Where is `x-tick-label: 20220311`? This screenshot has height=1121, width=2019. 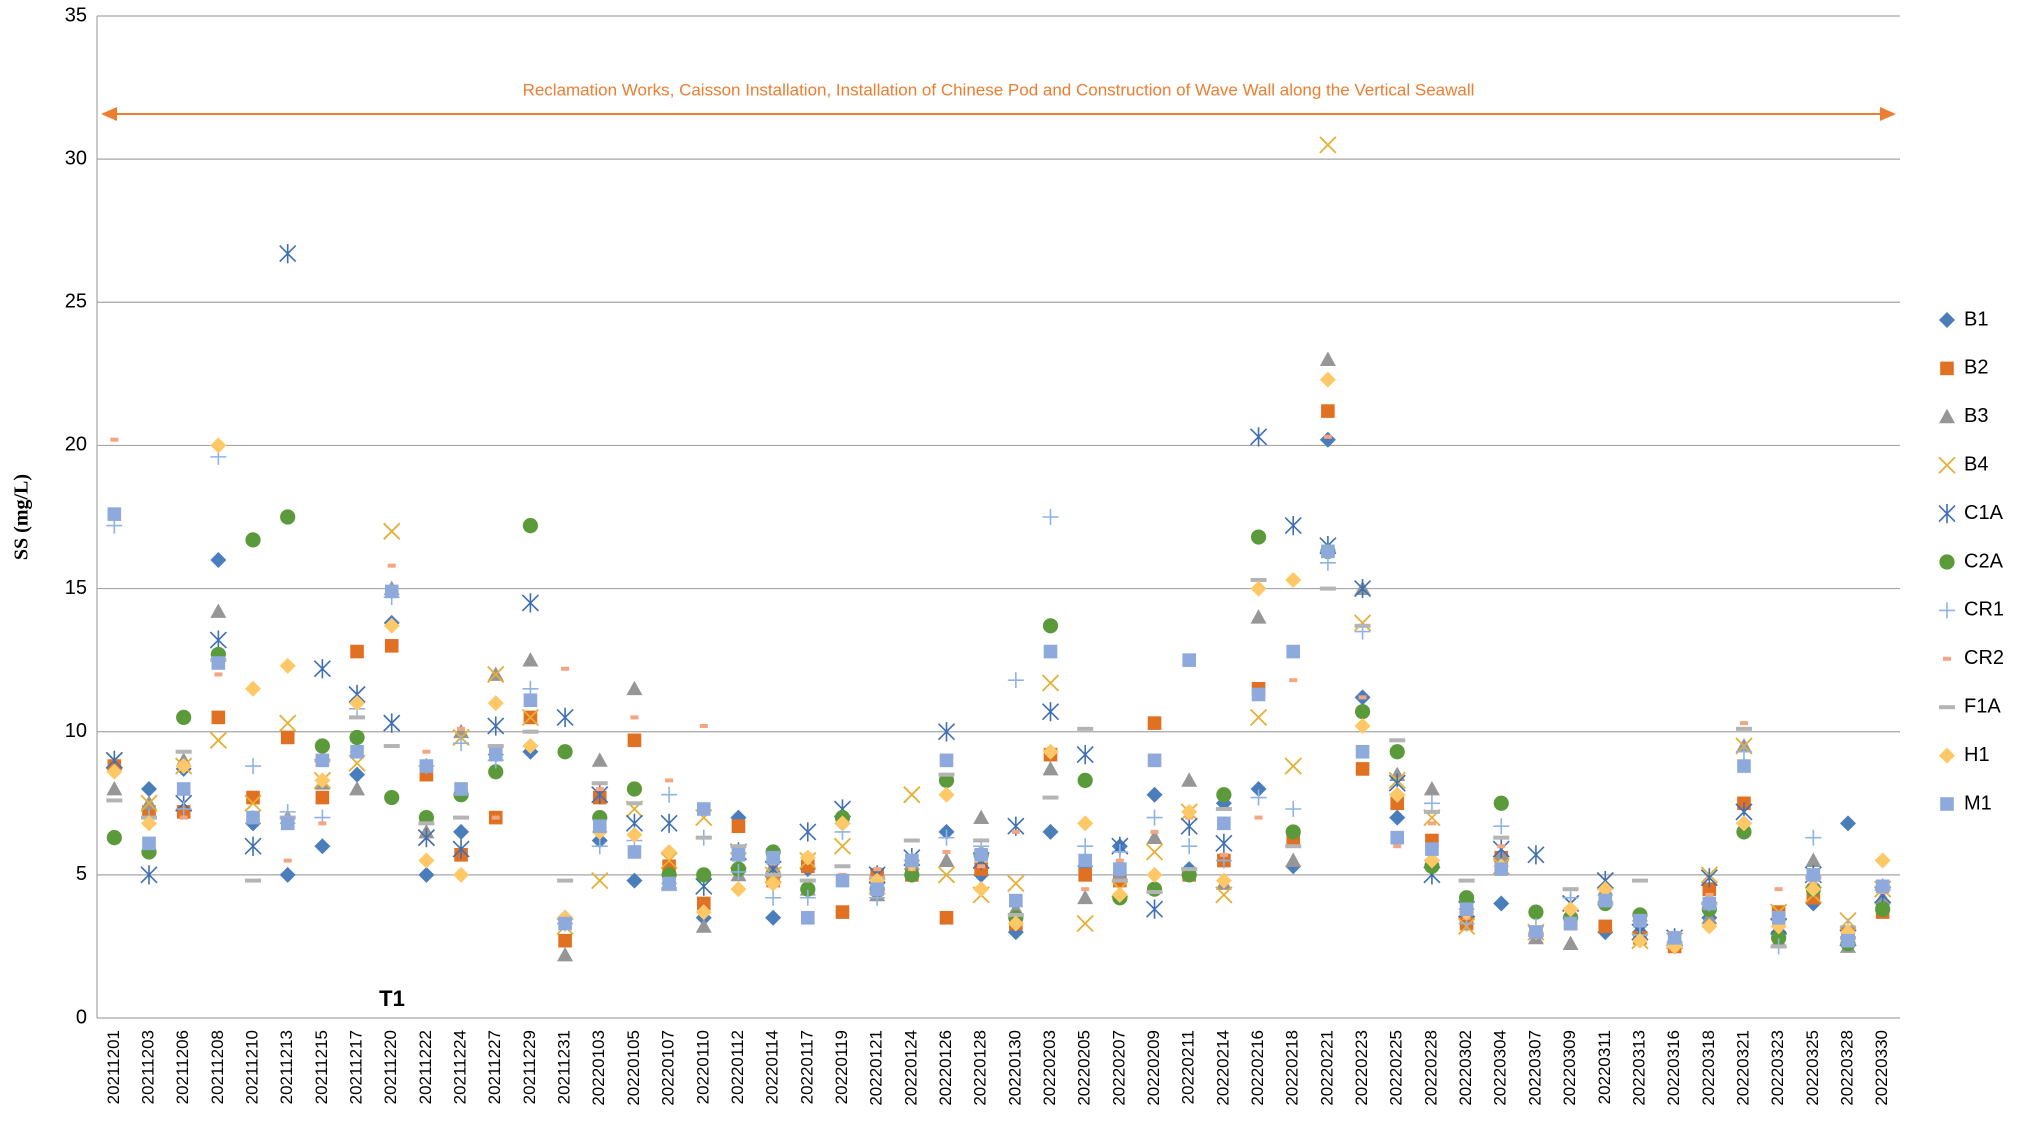 x-tick-label: 20220311 is located at coordinates (1604, 1067).